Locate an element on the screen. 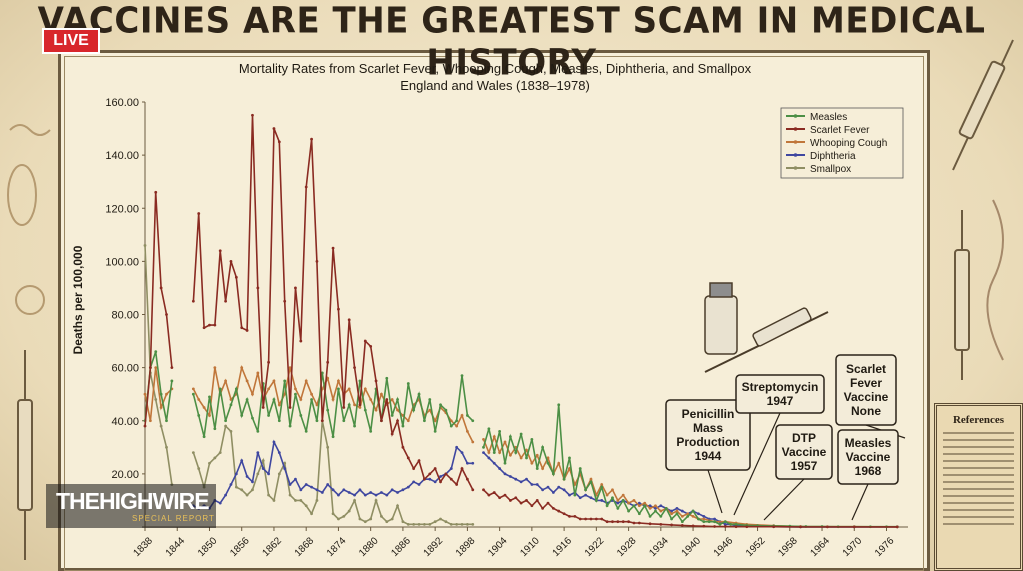 The height and width of the screenshot is (571, 1023). x-tick-label: 1958 is located at coordinates (788, 547).